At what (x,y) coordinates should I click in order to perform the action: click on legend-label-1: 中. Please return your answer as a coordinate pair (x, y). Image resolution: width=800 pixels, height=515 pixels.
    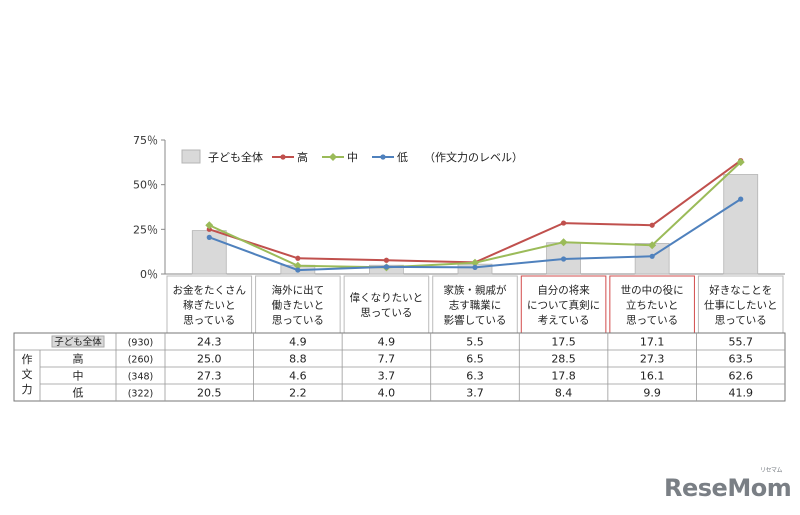
    Looking at the image, I should click on (352, 157).